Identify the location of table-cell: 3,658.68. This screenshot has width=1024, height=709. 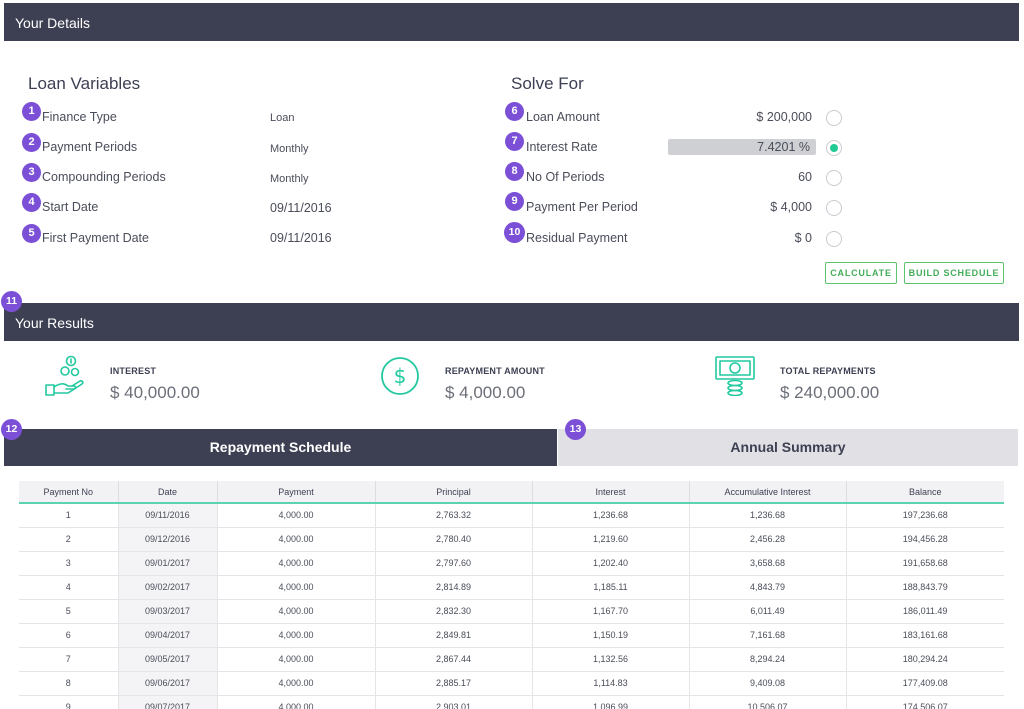
(768, 563).